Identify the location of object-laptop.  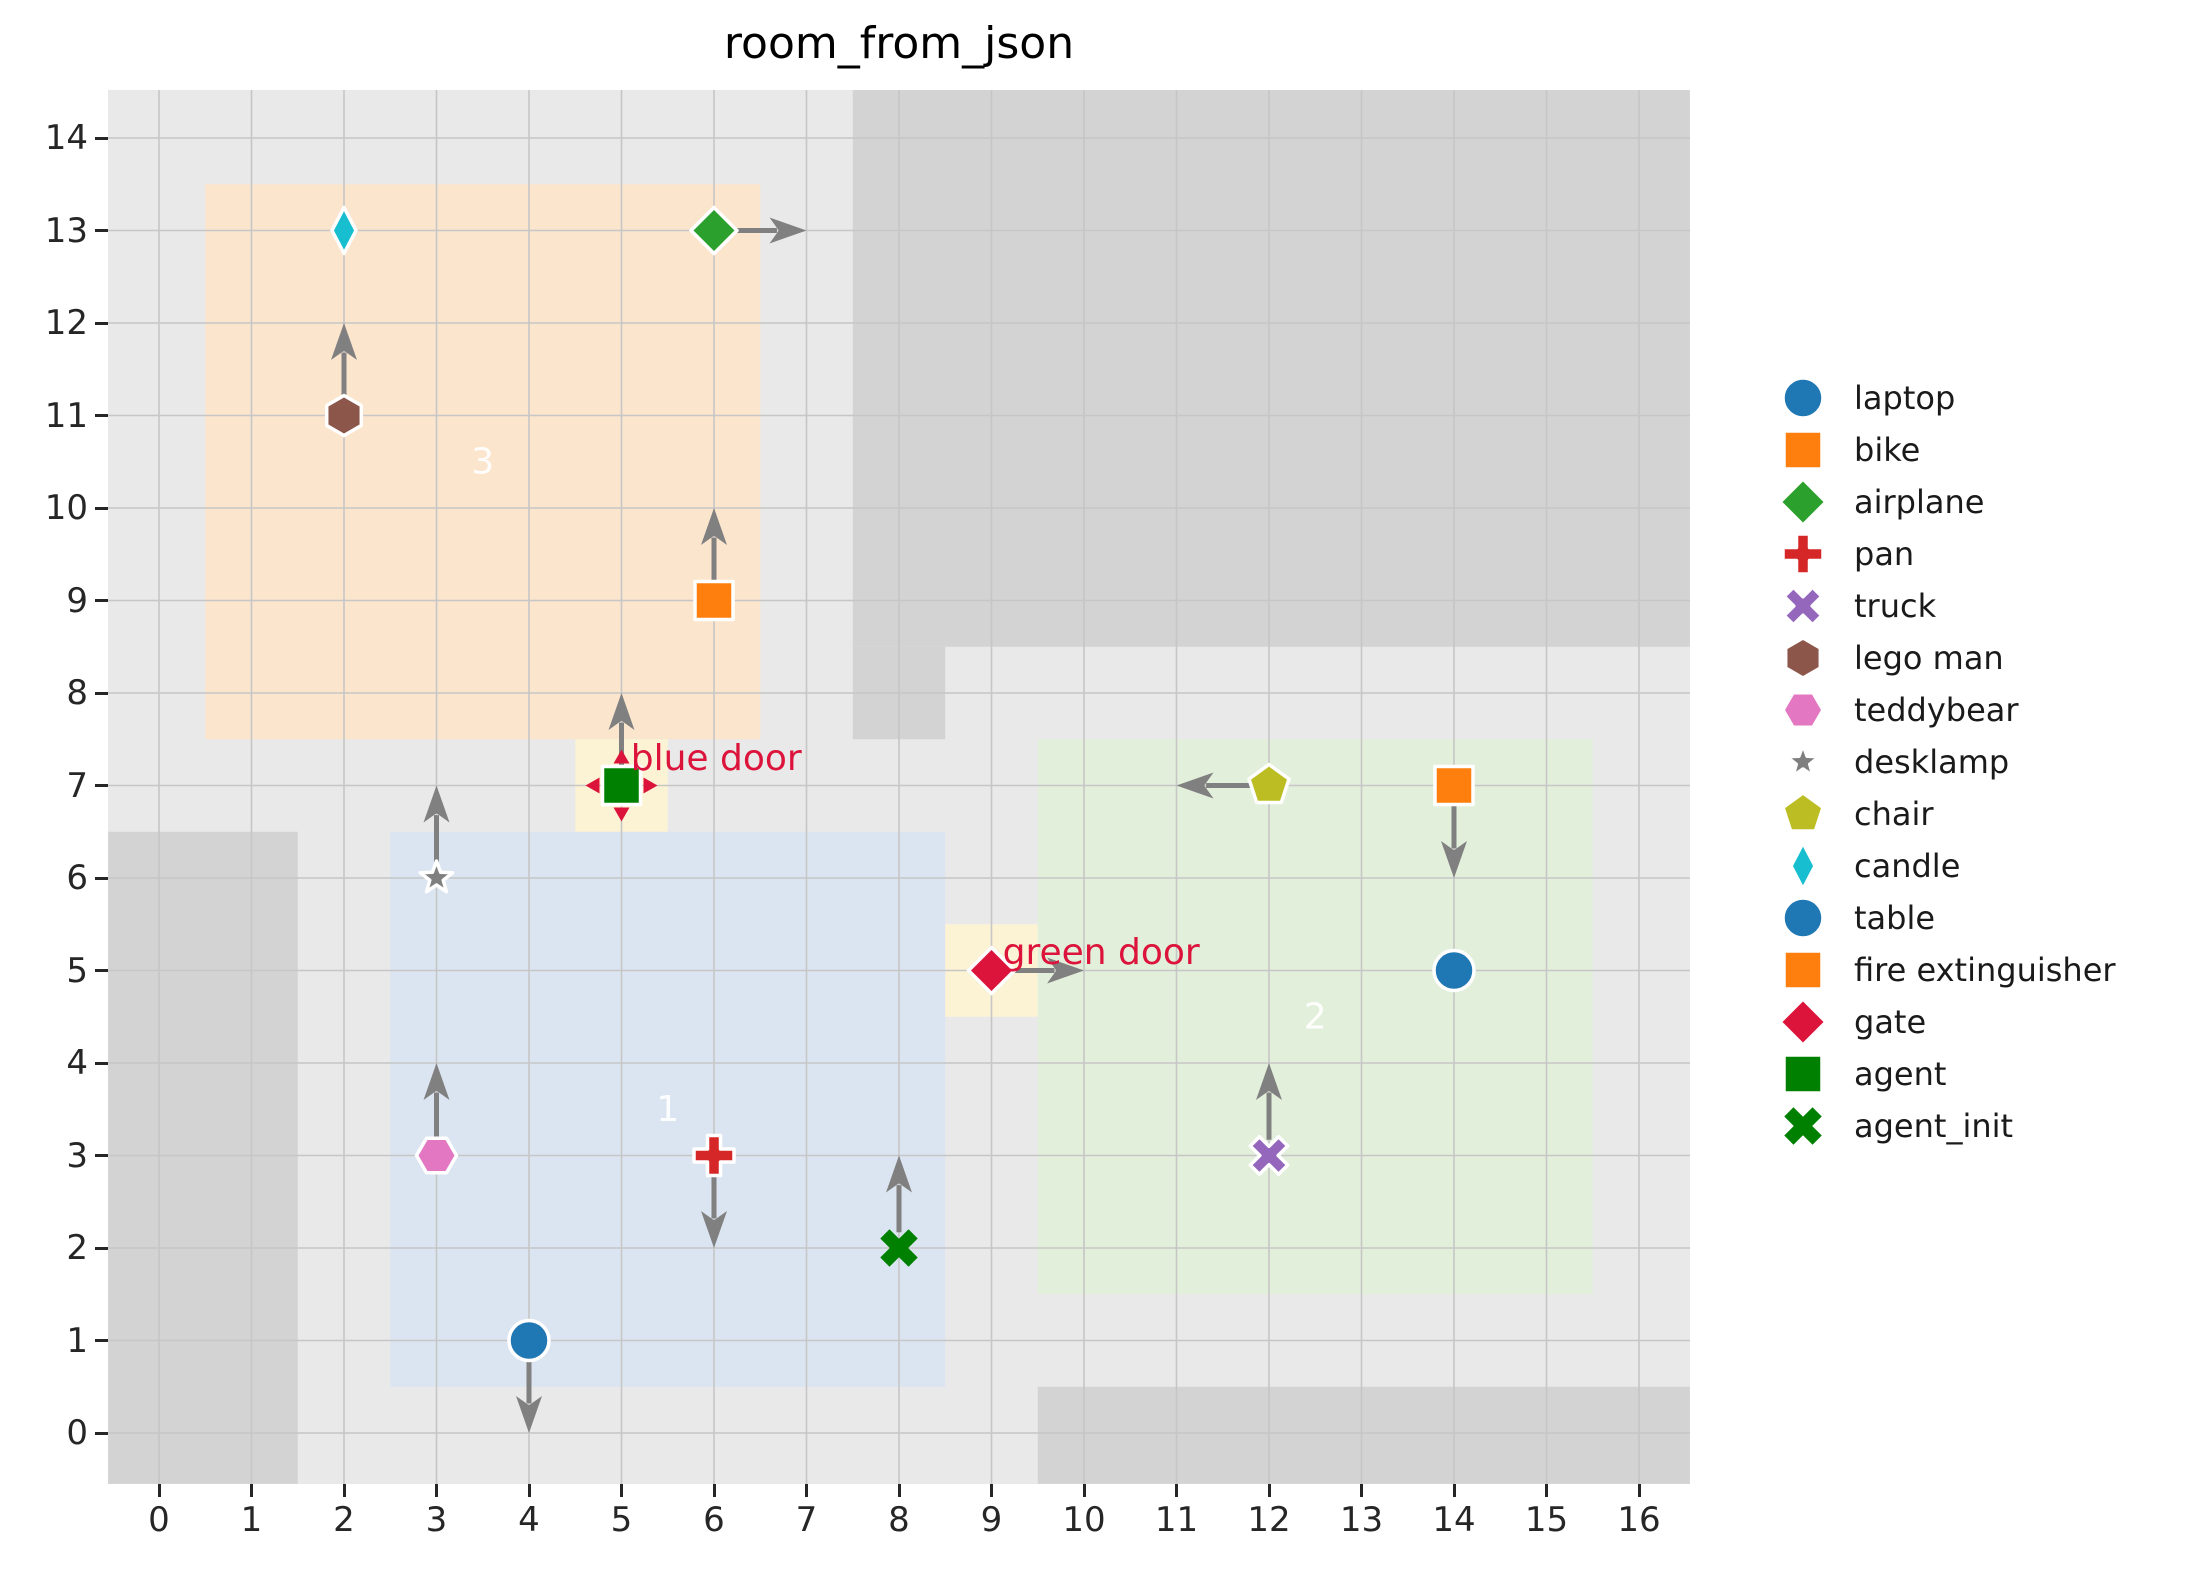
(1454, 970).